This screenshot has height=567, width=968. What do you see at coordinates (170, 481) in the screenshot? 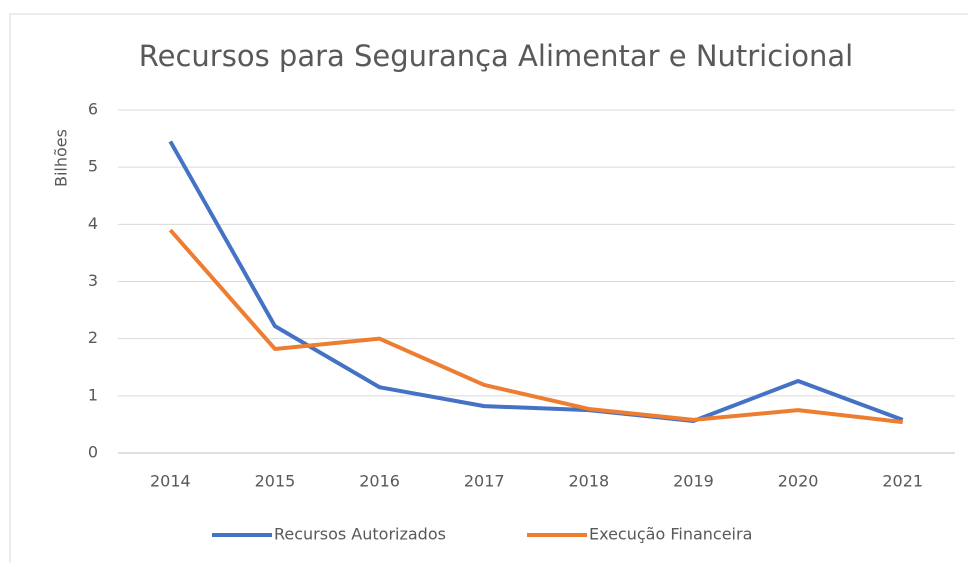
I see `x-tick-label: 2014` at bounding box center [170, 481].